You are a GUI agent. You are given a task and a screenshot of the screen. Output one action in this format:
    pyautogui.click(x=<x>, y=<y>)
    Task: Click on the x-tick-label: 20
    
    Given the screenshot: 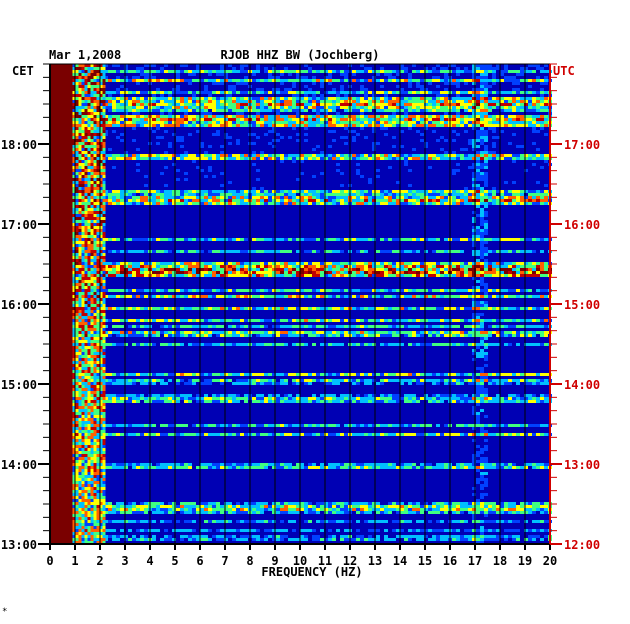 What is the action you would take?
    pyautogui.click(x=550, y=561)
    